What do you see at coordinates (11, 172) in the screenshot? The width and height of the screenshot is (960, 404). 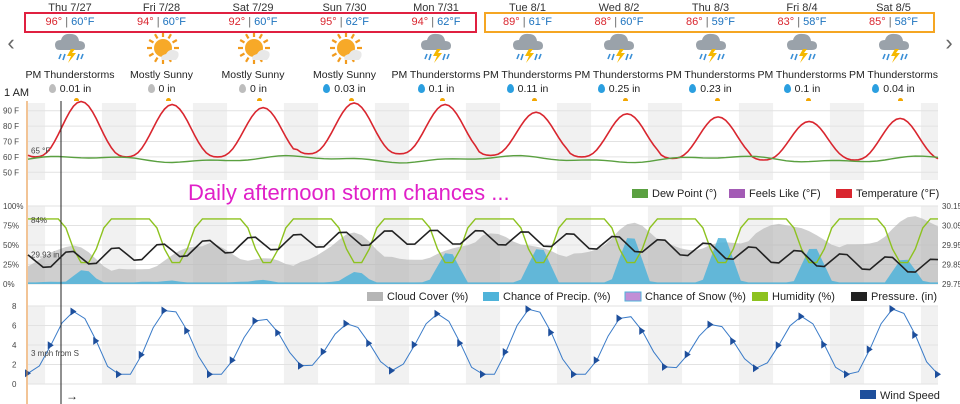 I see `y-tick-label: 50 F` at bounding box center [11, 172].